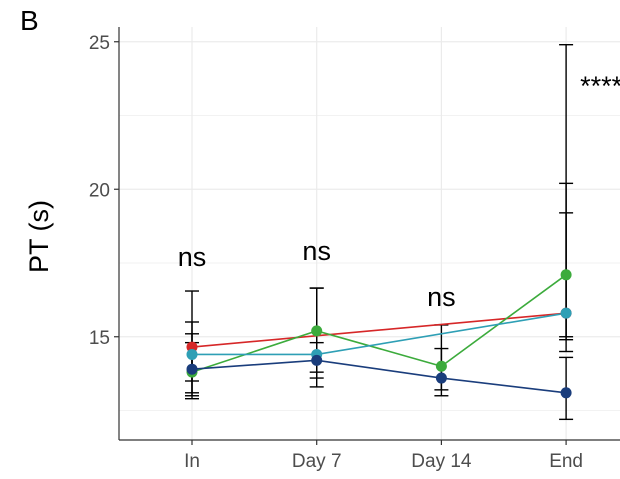 This screenshot has width=620, height=479. What do you see at coordinates (317, 461) in the screenshot?
I see `x-tick-label: Day 7` at bounding box center [317, 461].